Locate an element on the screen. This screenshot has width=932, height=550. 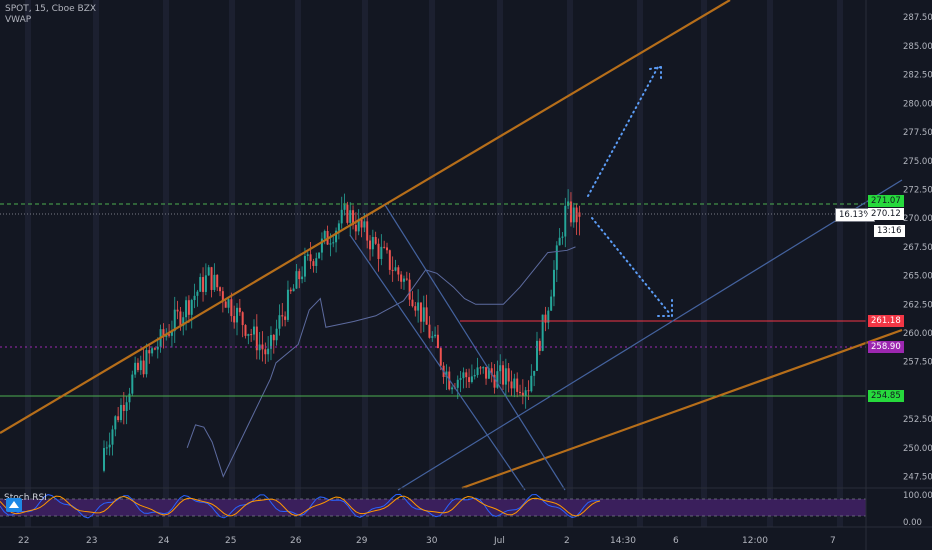
stoch-rsi-label: Stoch RSI is located at coordinates (25, 498).